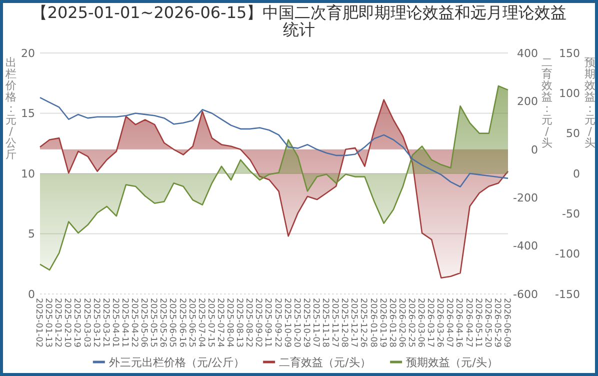 The height and width of the screenshot is (376, 598). Describe the element at coordinates (296, 323) in the screenshot. I see `x-tick-label: 2025-10-20` at that location.